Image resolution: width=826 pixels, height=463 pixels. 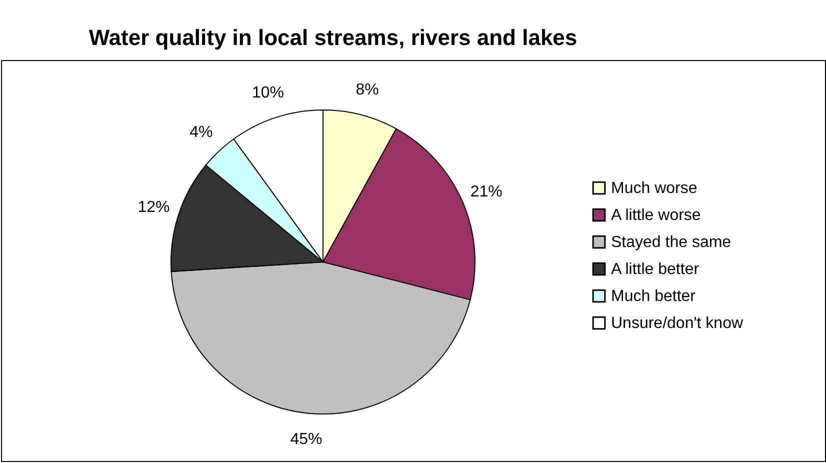 What do you see at coordinates (486, 191) in the screenshot?
I see `data-label: 21%` at bounding box center [486, 191].